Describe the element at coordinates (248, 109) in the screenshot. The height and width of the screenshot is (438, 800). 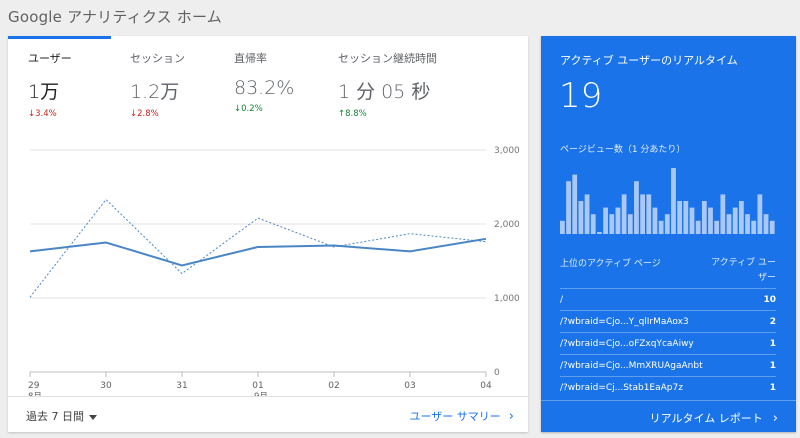
I see `metric-change: ↓0.2%` at that location.